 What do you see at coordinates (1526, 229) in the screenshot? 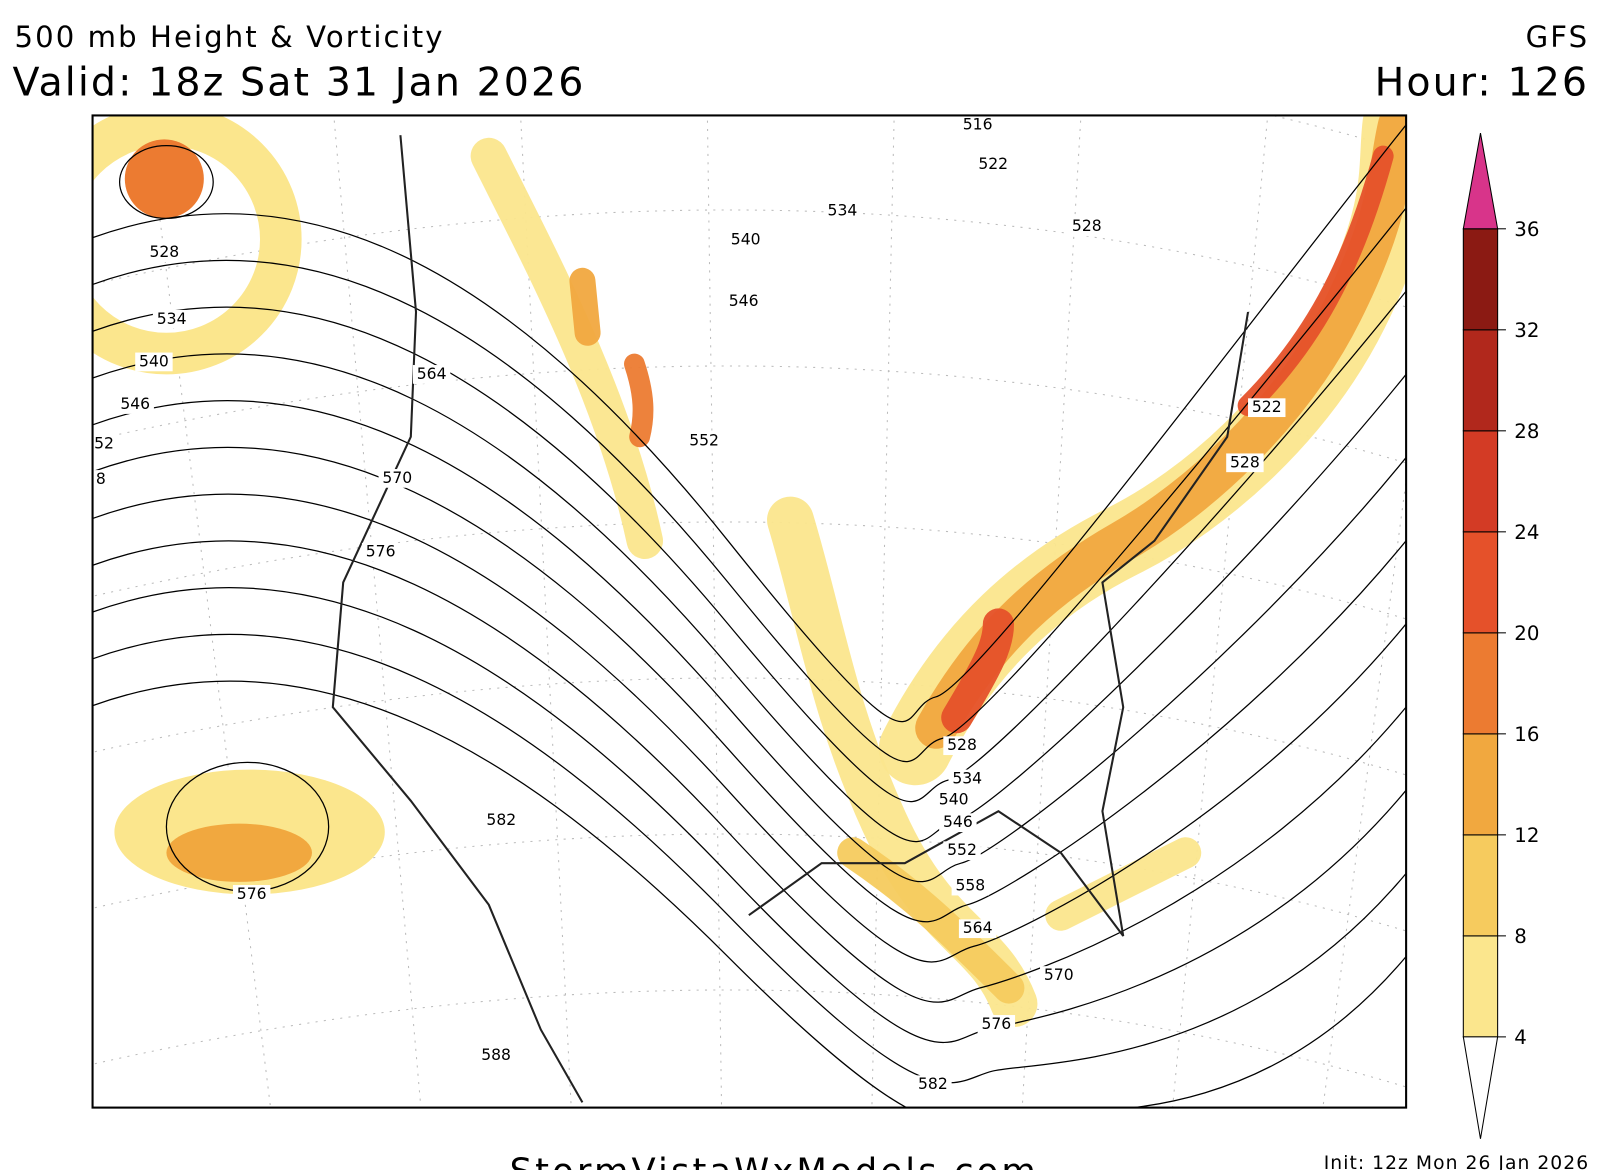
I see `colorbar-label: 36` at bounding box center [1526, 229].